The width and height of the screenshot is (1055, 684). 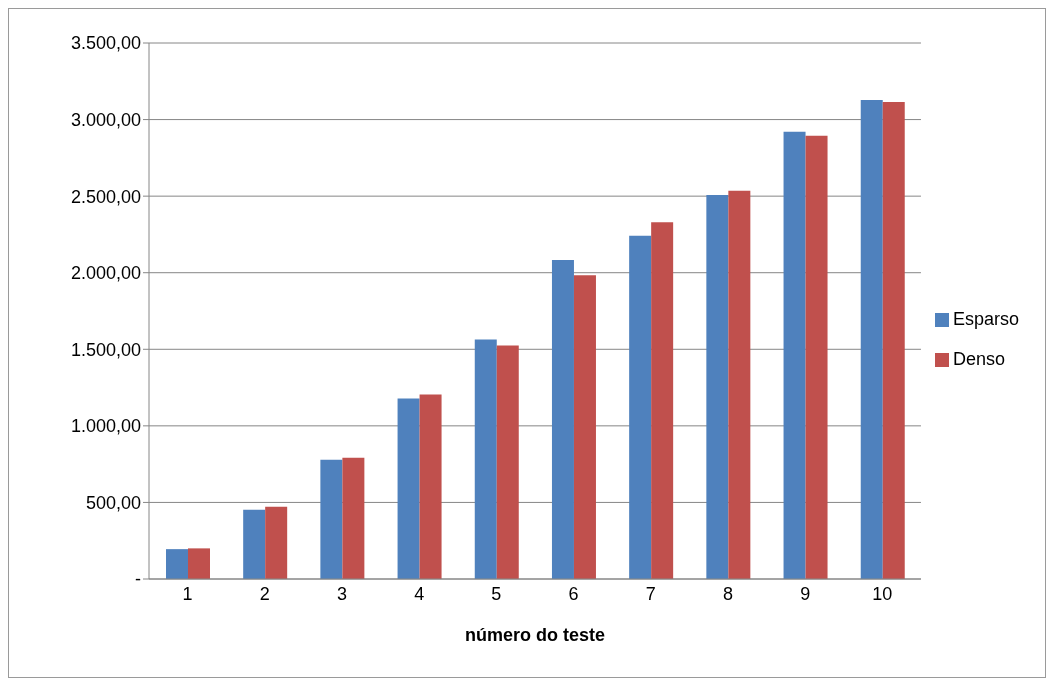 What do you see at coordinates (105, 426) in the screenshot?
I see `y-tick-label: 1.000,00` at bounding box center [105, 426].